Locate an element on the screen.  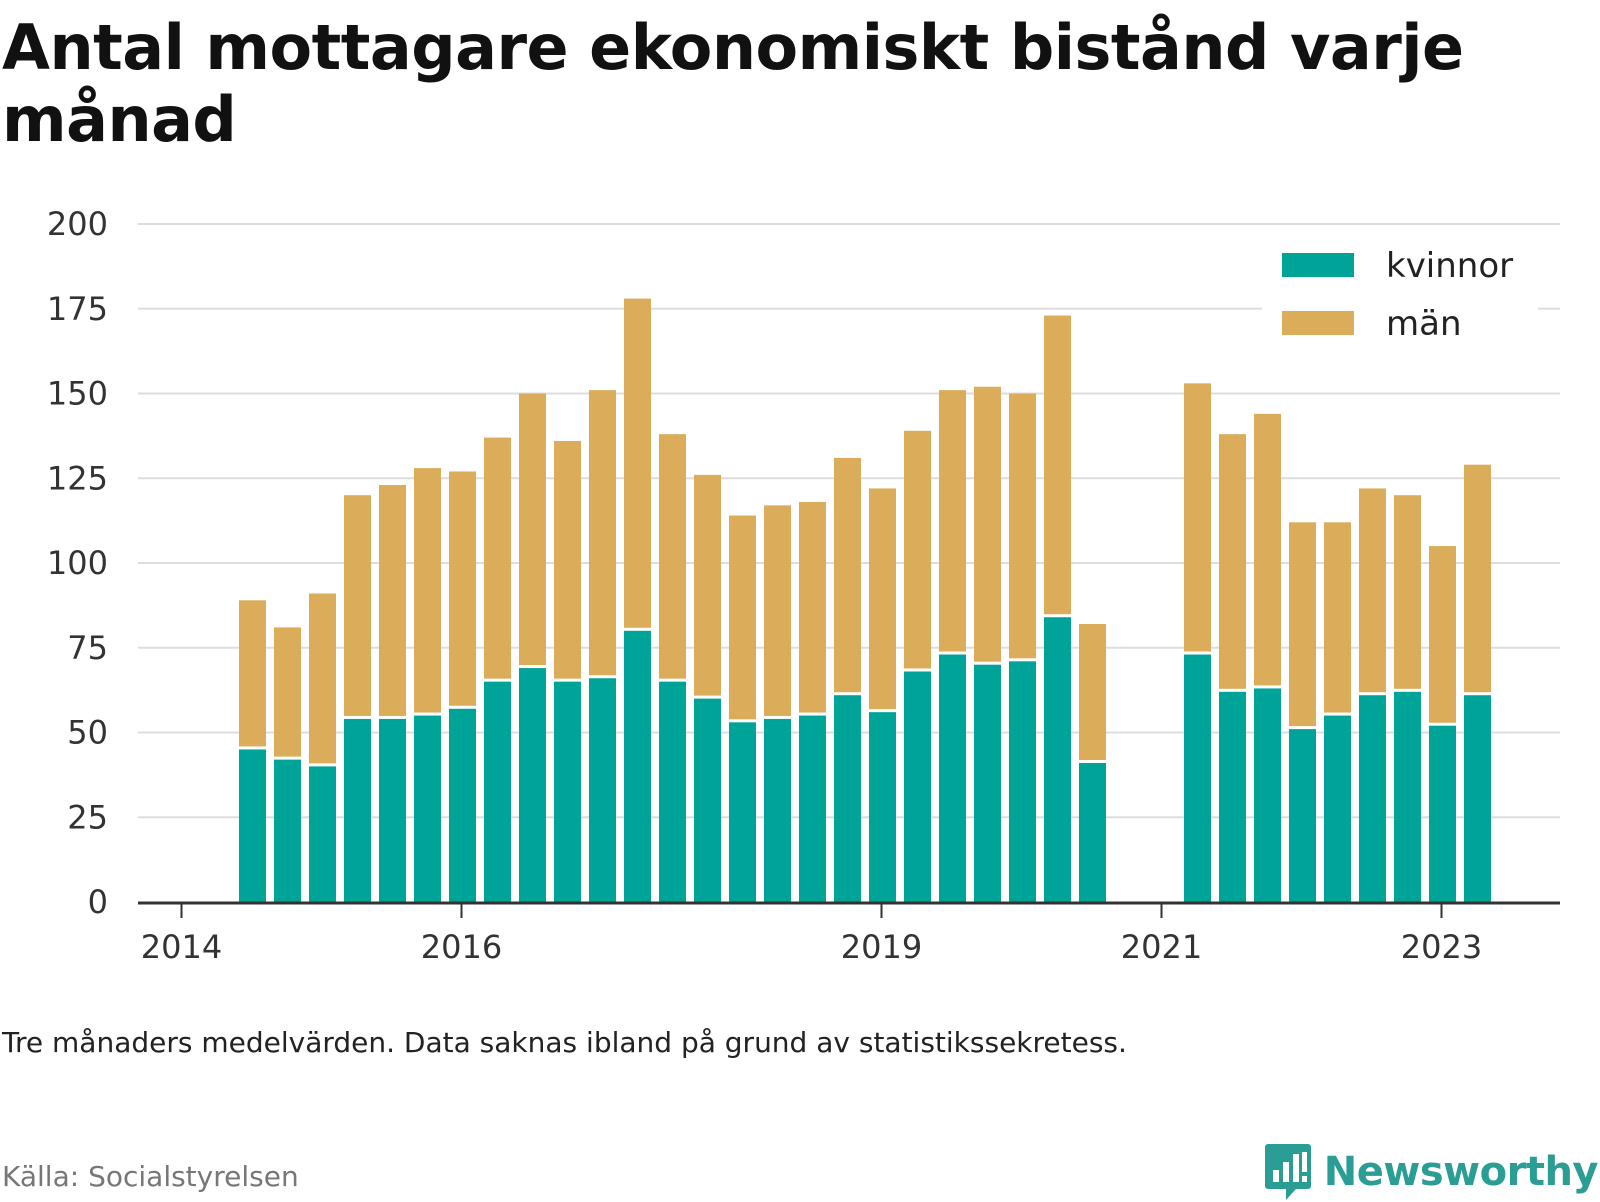
x-tick-label: 2014 is located at coordinates (181, 947).